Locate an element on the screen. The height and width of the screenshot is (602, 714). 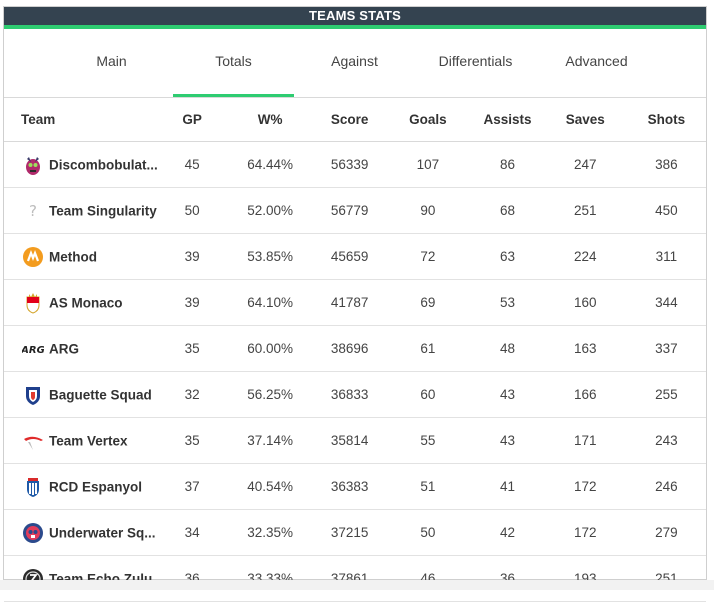
goals-cell: 107 is located at coordinates (428, 164).